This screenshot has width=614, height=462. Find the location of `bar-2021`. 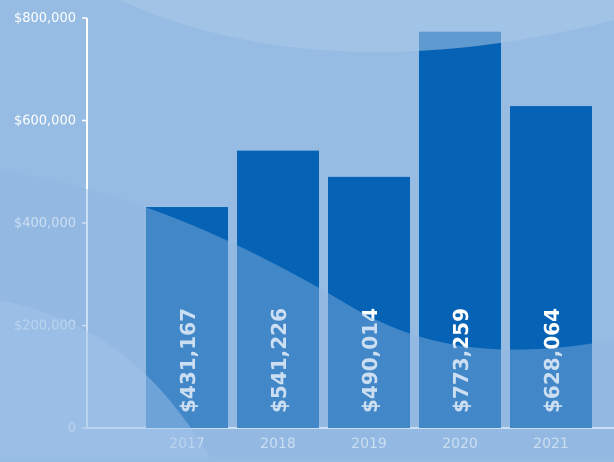

bar-2021 is located at coordinates (551, 267).